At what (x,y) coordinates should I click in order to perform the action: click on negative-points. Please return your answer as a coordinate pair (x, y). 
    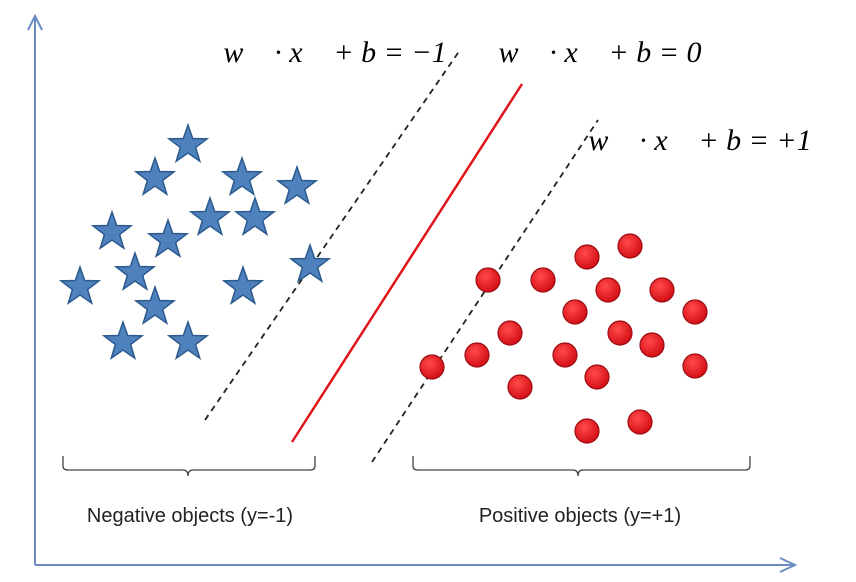
    Looking at the image, I should click on (195, 241).